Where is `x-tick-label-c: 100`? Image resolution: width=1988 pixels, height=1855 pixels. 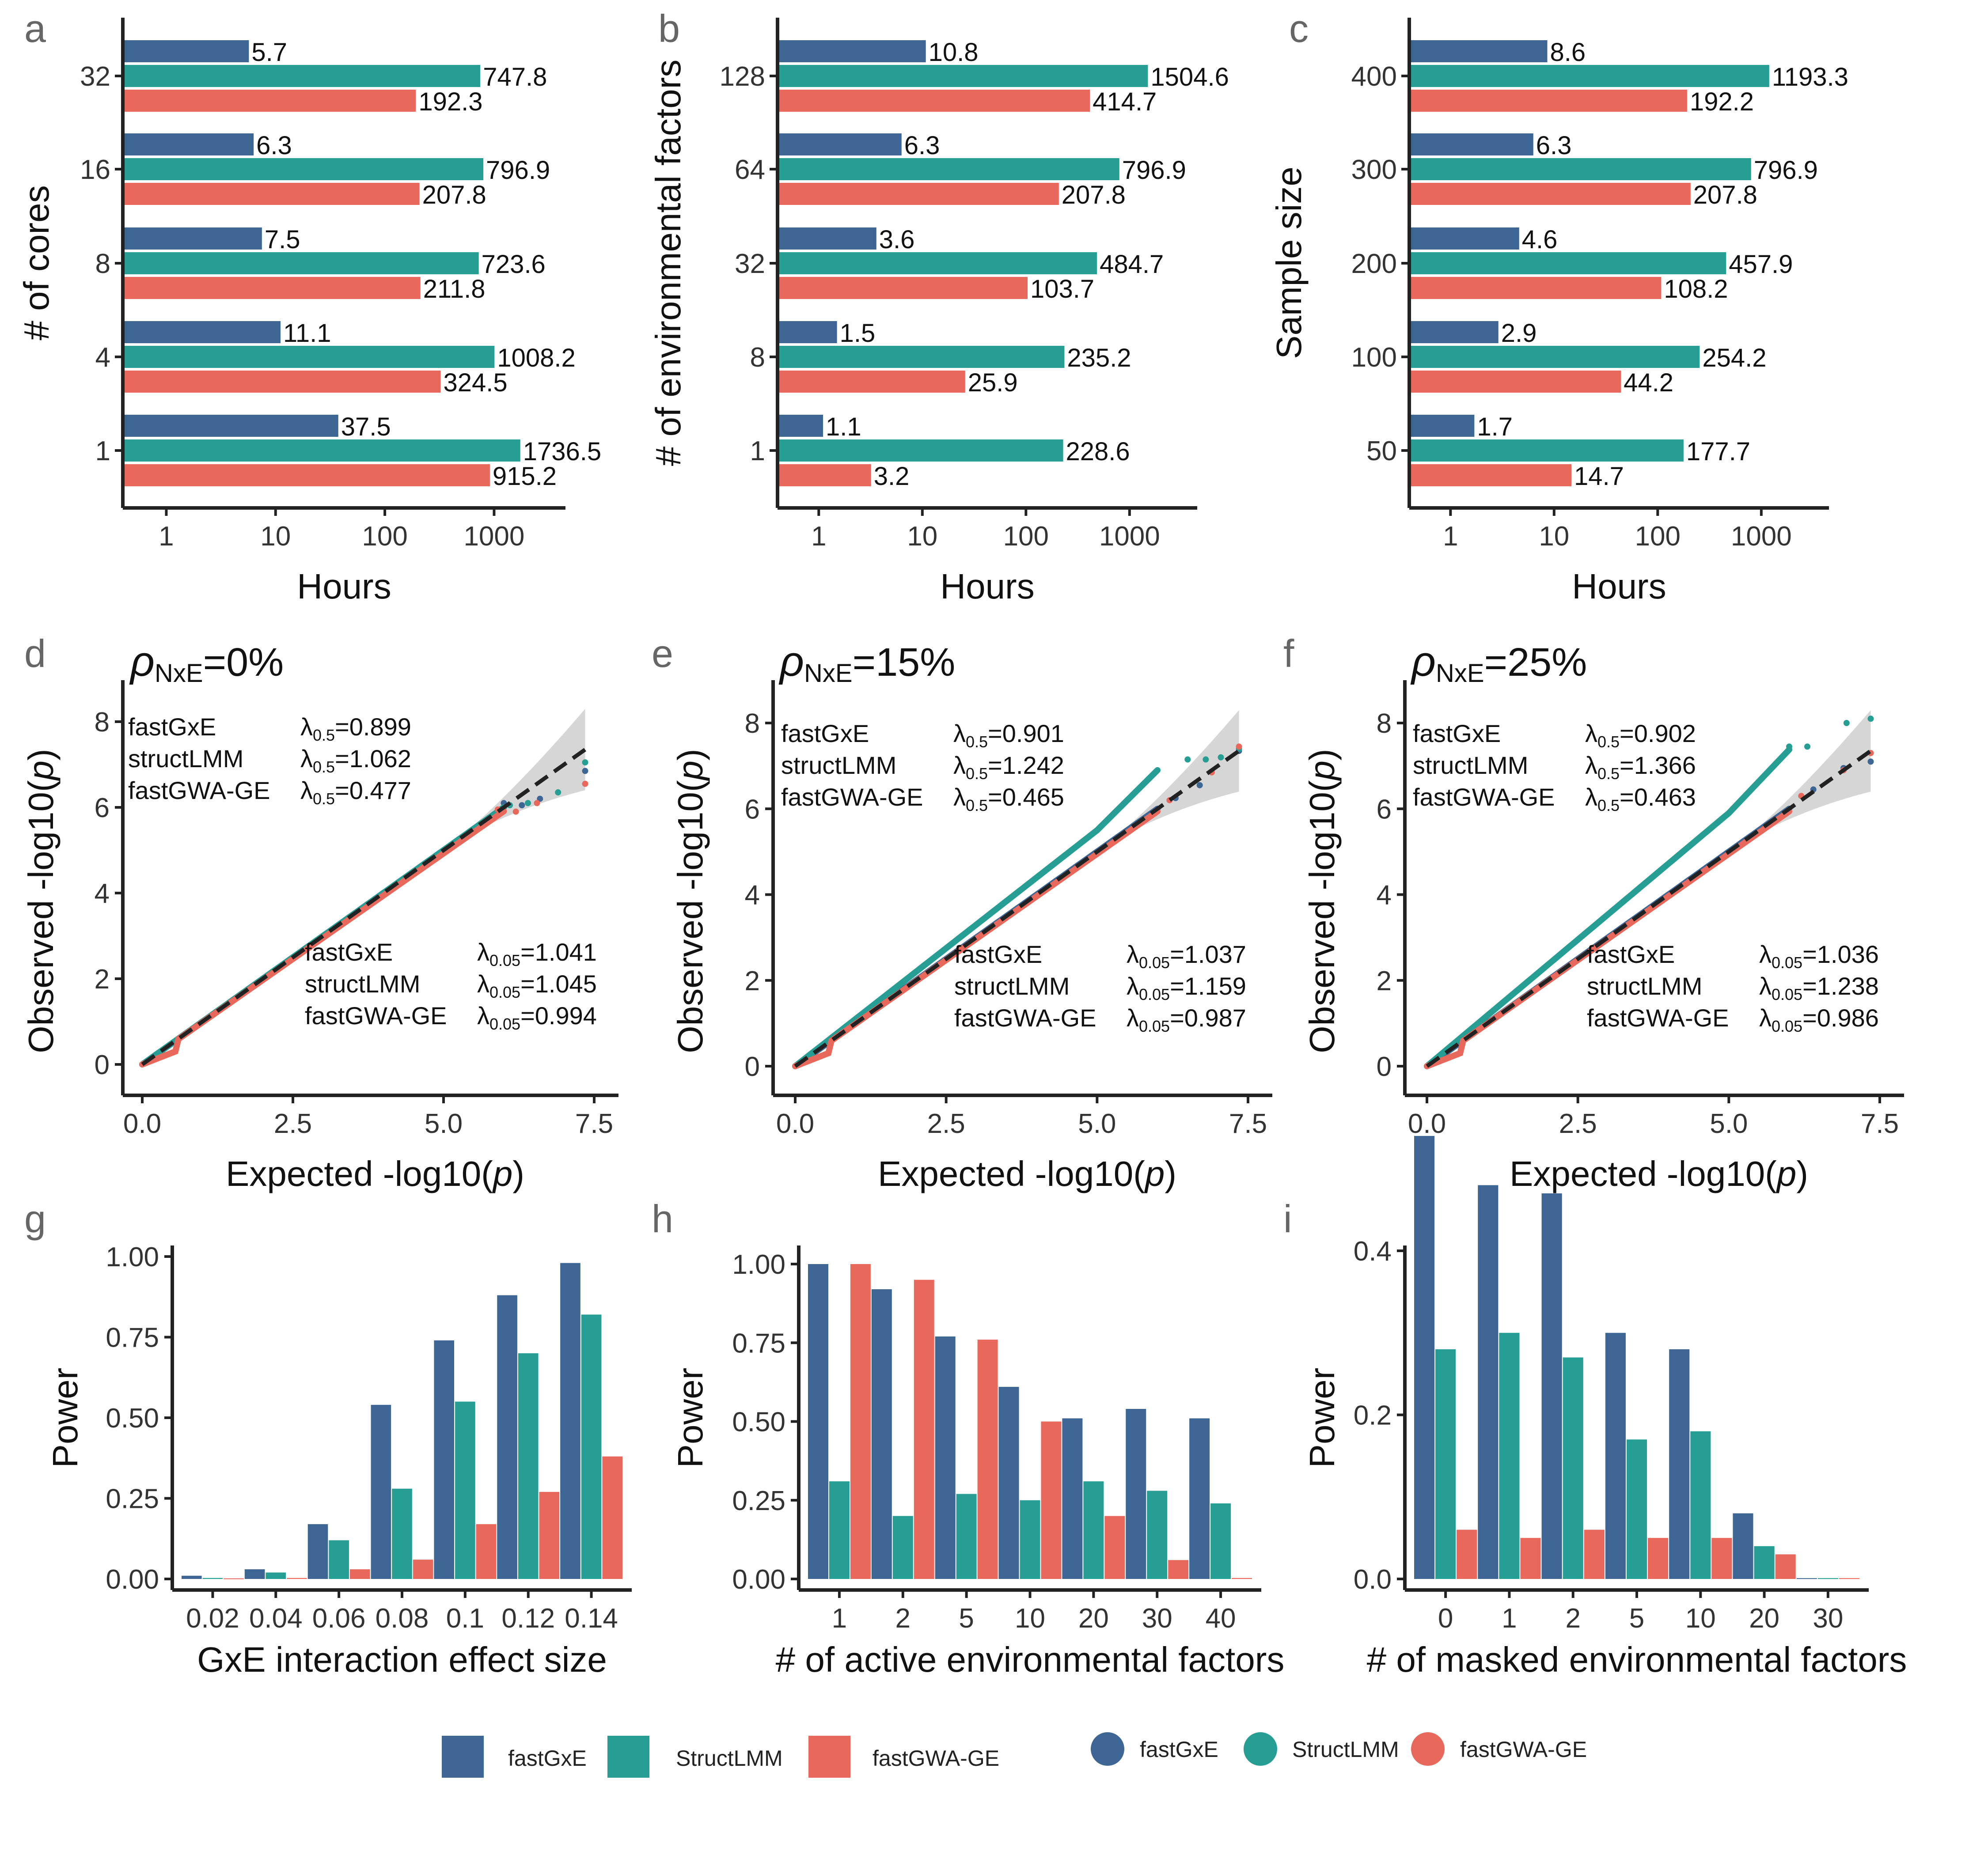
x-tick-label-c: 100 is located at coordinates (1658, 536).